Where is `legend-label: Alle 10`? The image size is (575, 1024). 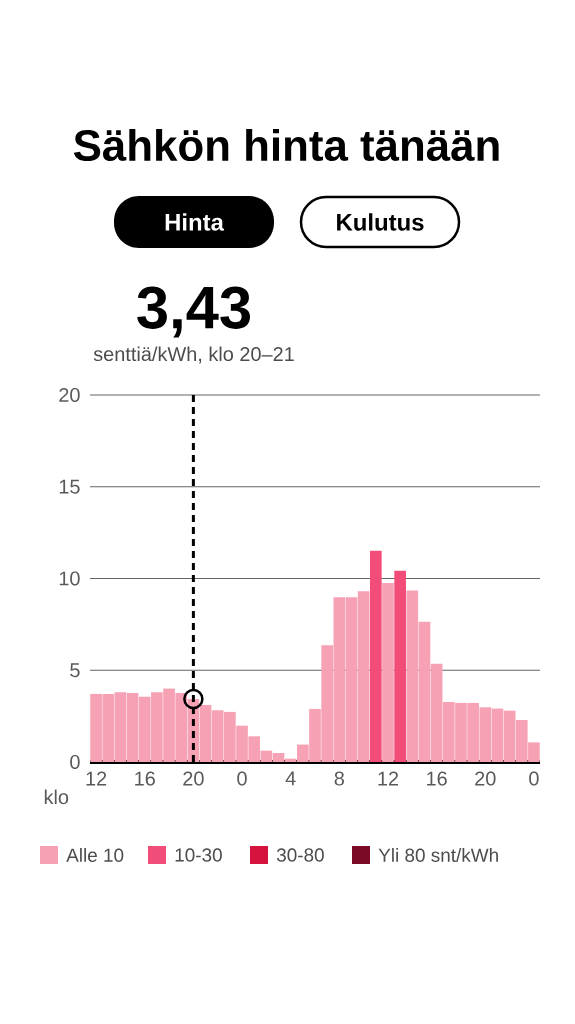
legend-label: Alle 10 is located at coordinates (95, 855).